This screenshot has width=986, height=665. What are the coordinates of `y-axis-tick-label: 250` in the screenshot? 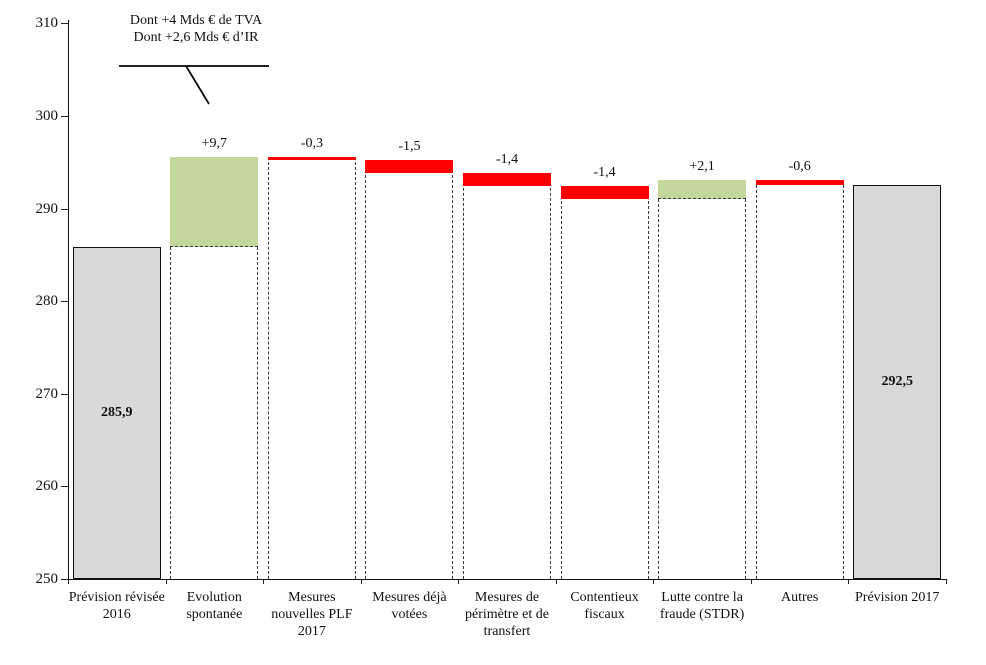 It's located at (47, 579).